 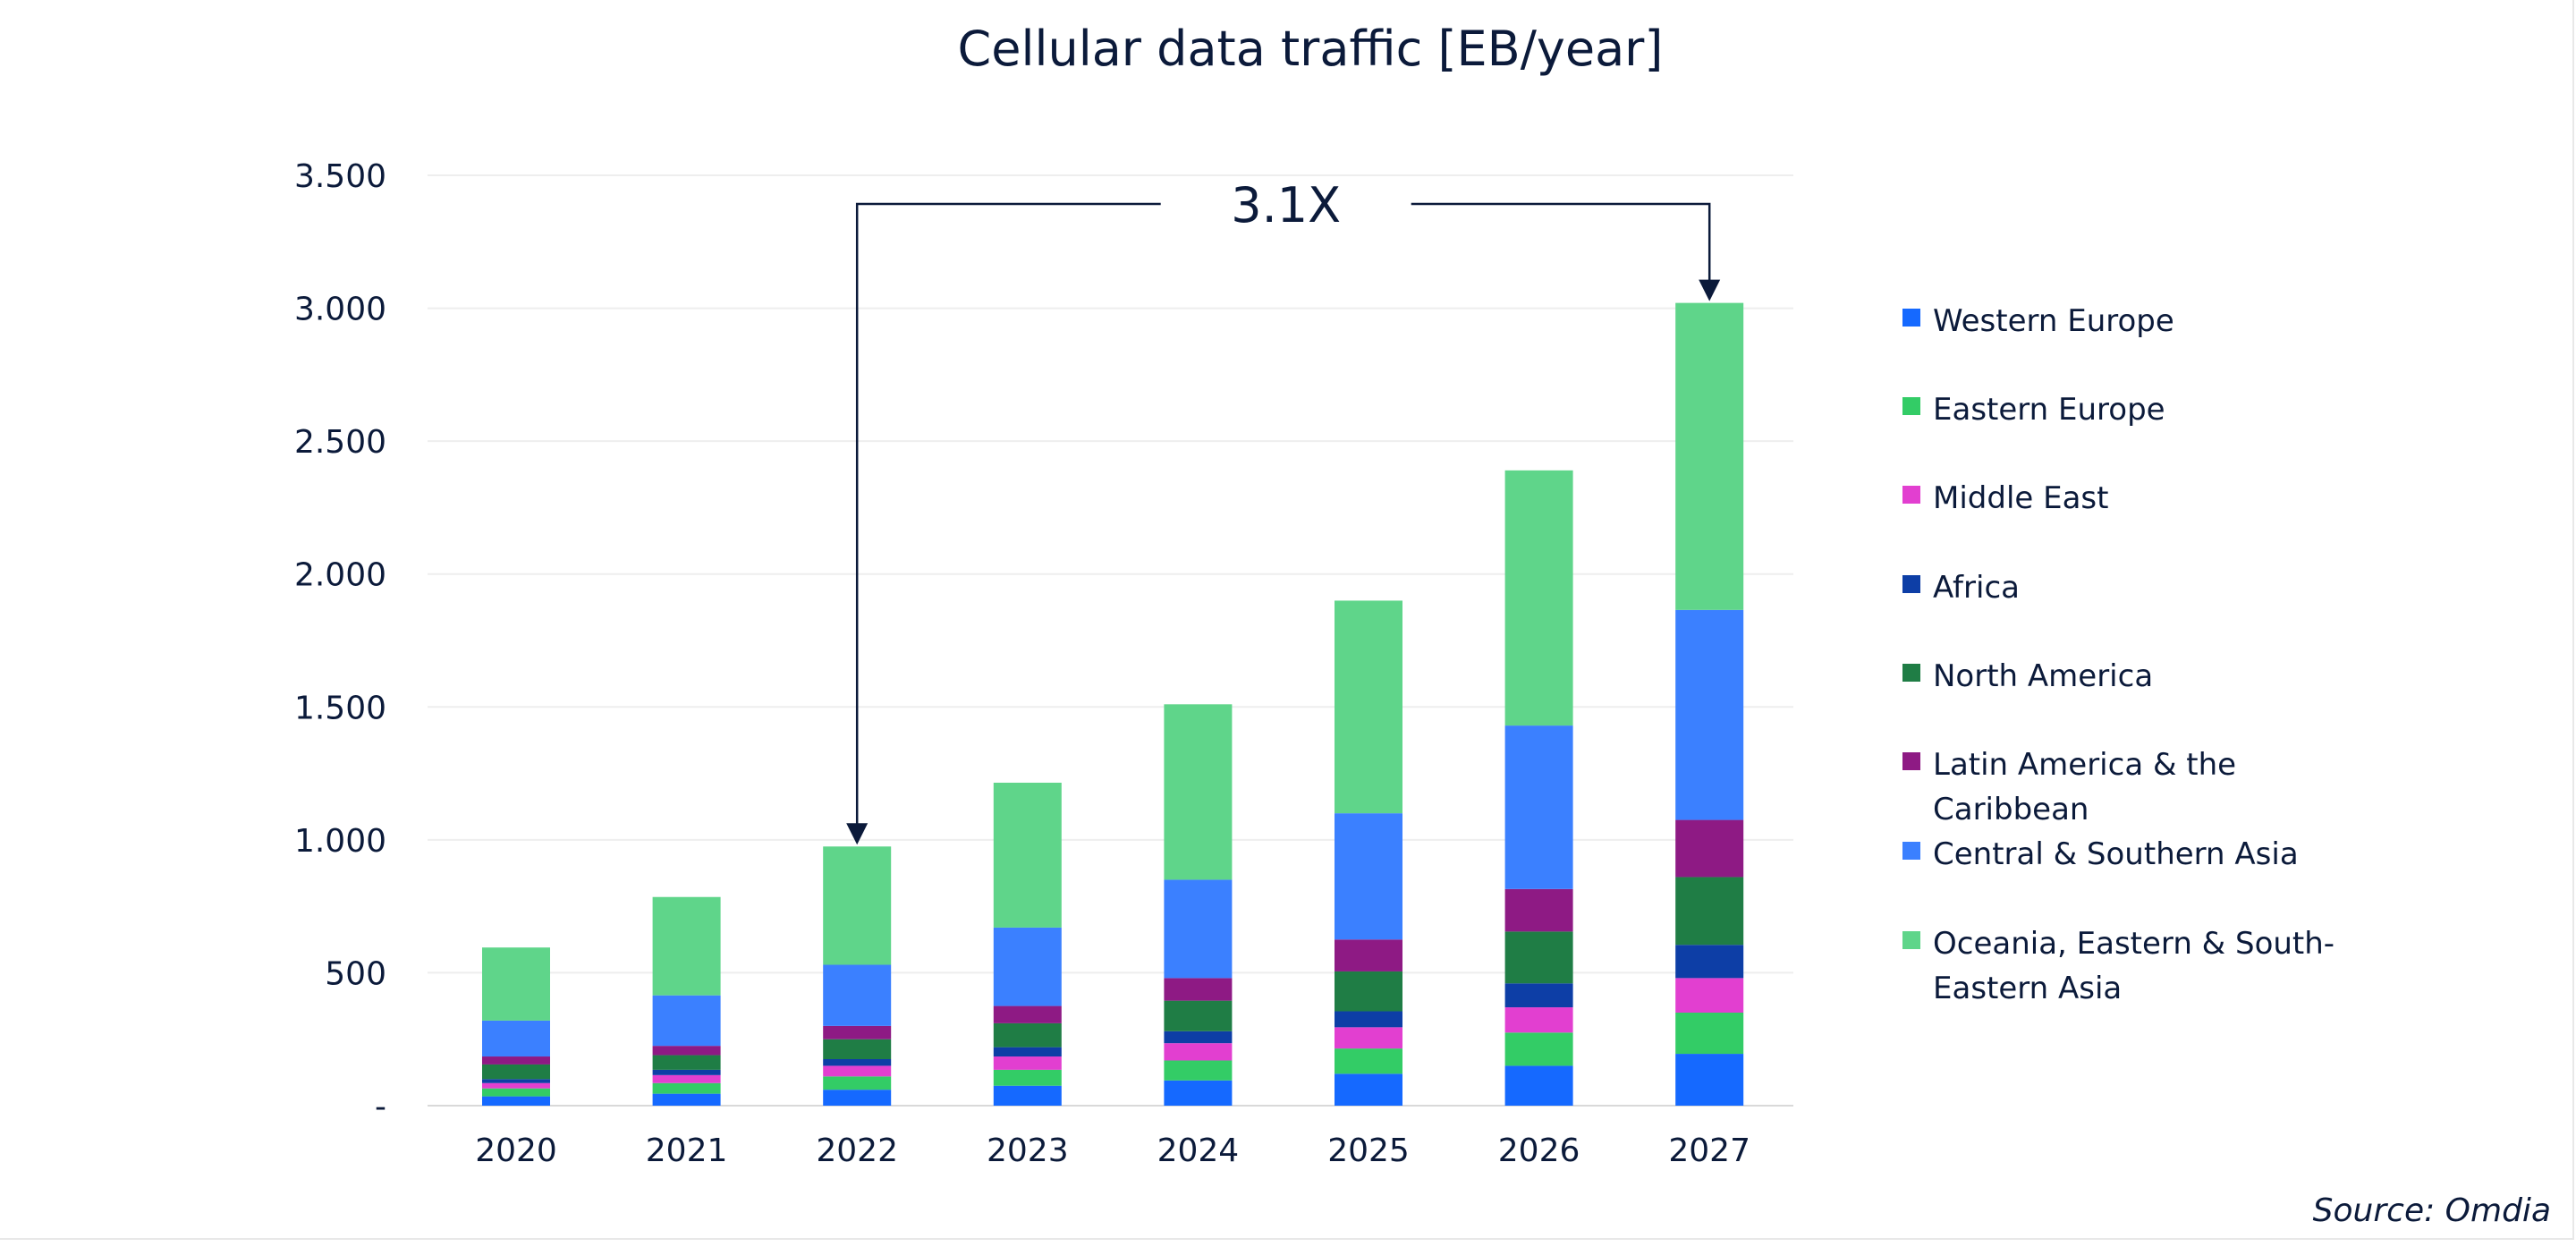 What do you see at coordinates (340, 575) in the screenshot?
I see `y-tick-label: 2.000` at bounding box center [340, 575].